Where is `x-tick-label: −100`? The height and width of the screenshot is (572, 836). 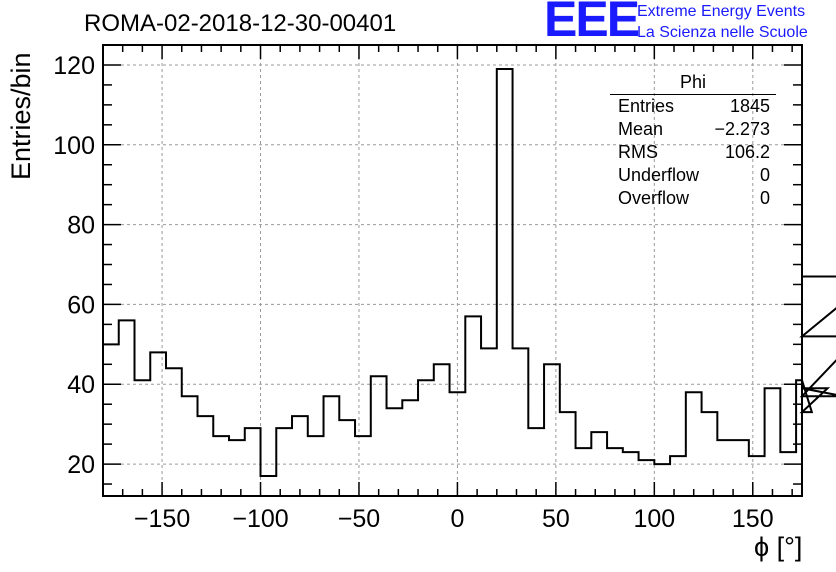
x-tick-label: −100 is located at coordinates (260, 519).